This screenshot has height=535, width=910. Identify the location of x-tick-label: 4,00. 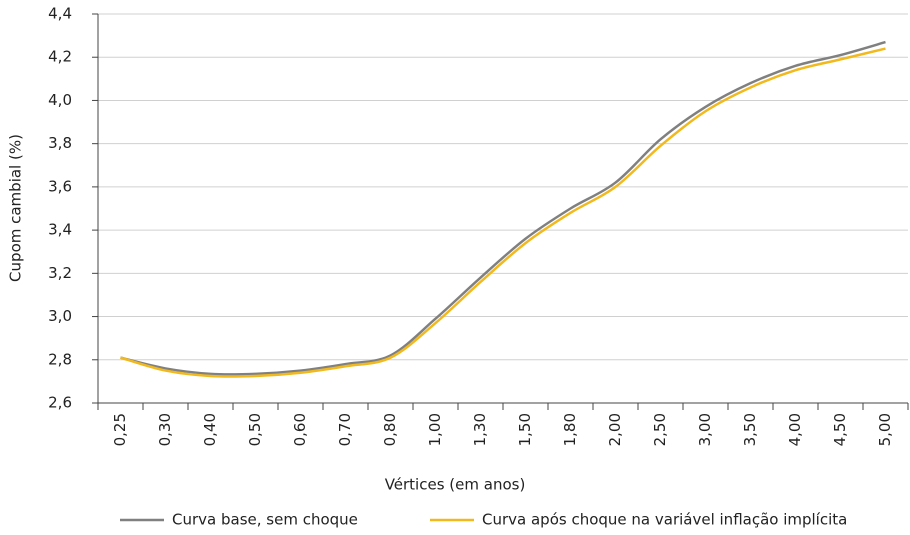
(795, 429).